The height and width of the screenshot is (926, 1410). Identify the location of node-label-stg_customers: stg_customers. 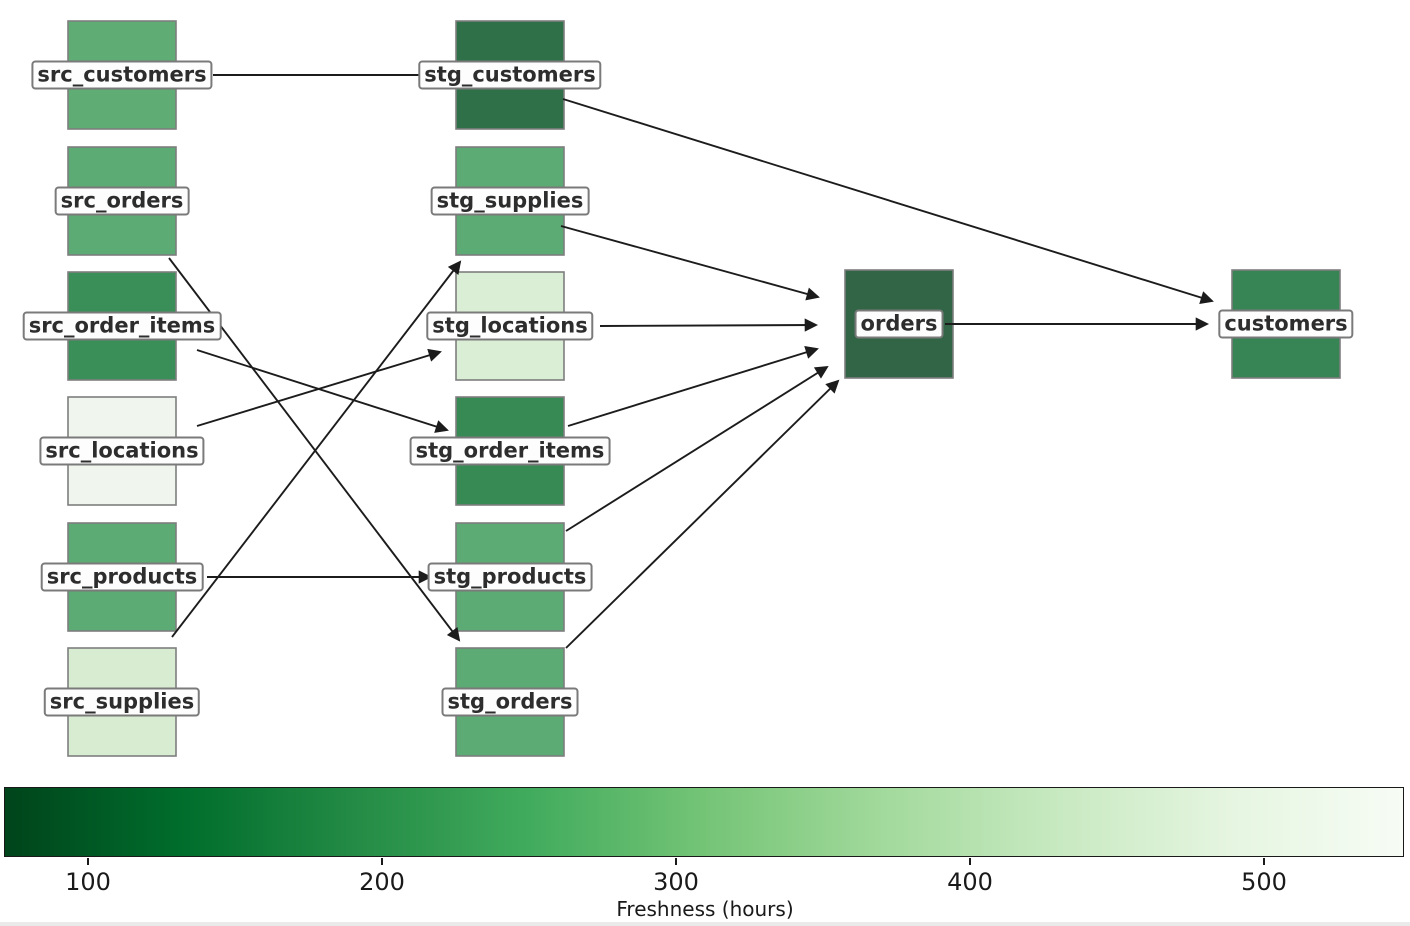
(510, 75).